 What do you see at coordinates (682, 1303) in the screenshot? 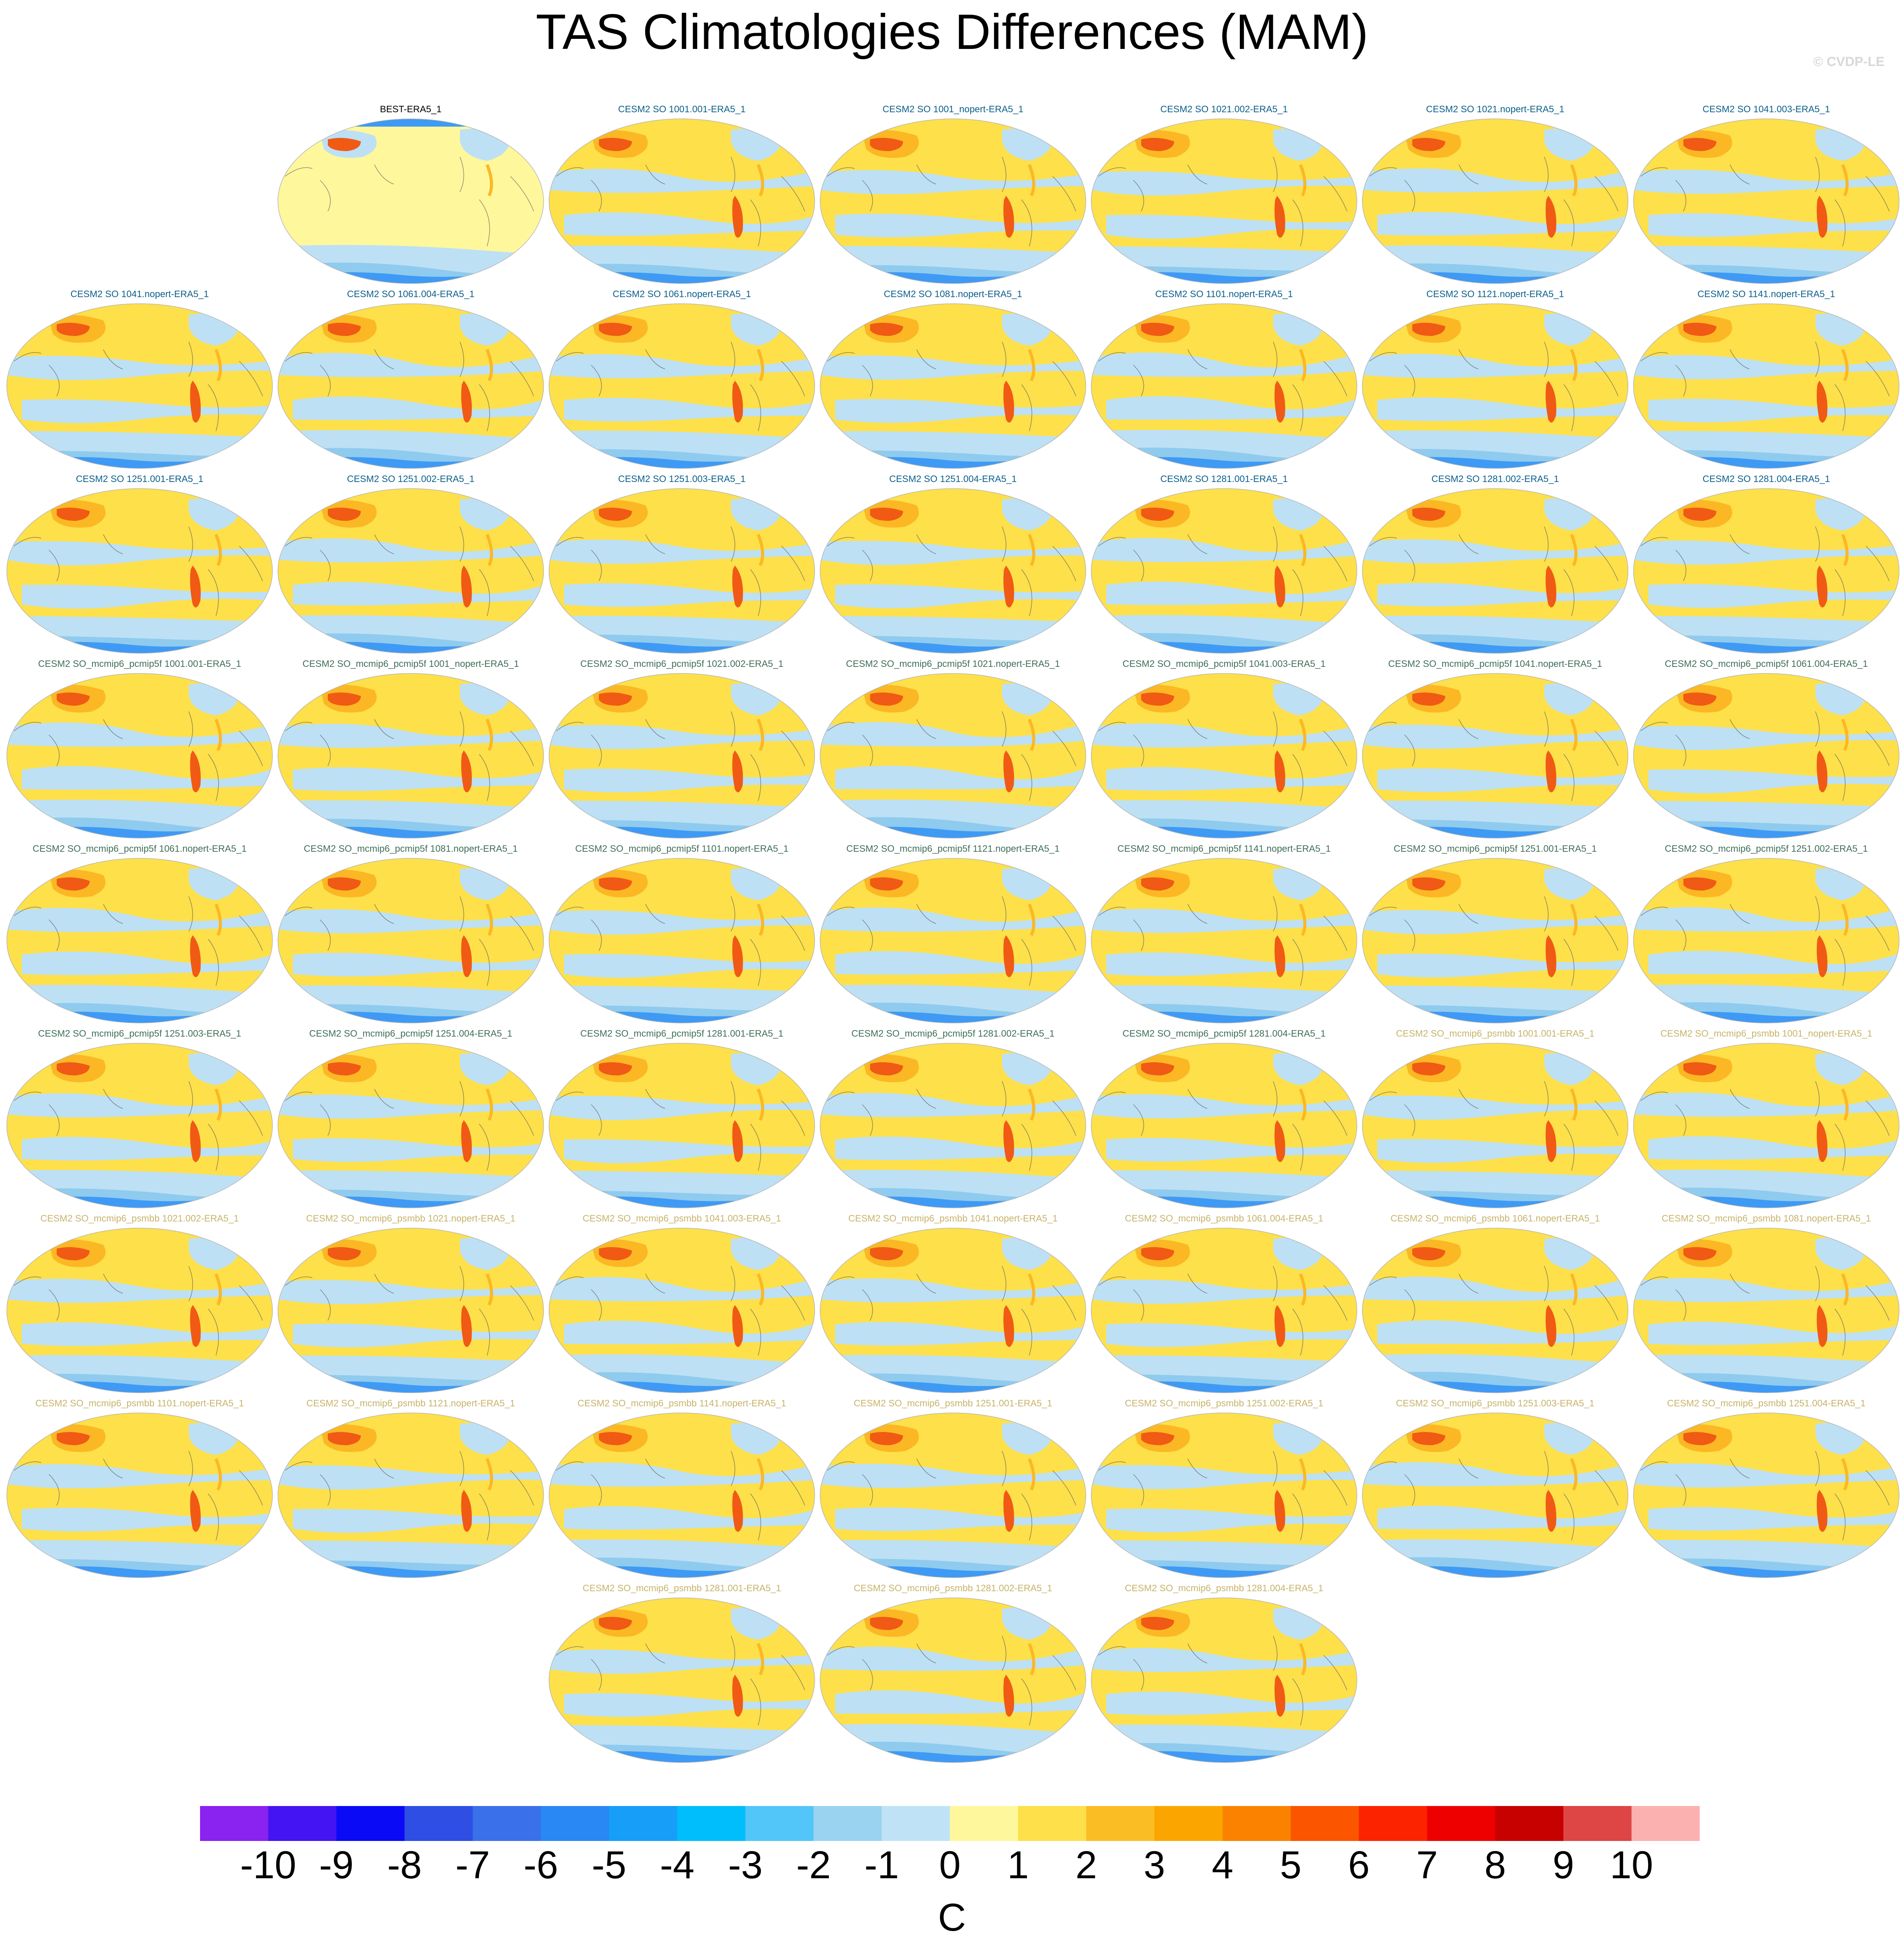
I see `map-panel: CESM2 SO_mcmip6_psmbb 1041.003-ERA5_1` at bounding box center [682, 1303].